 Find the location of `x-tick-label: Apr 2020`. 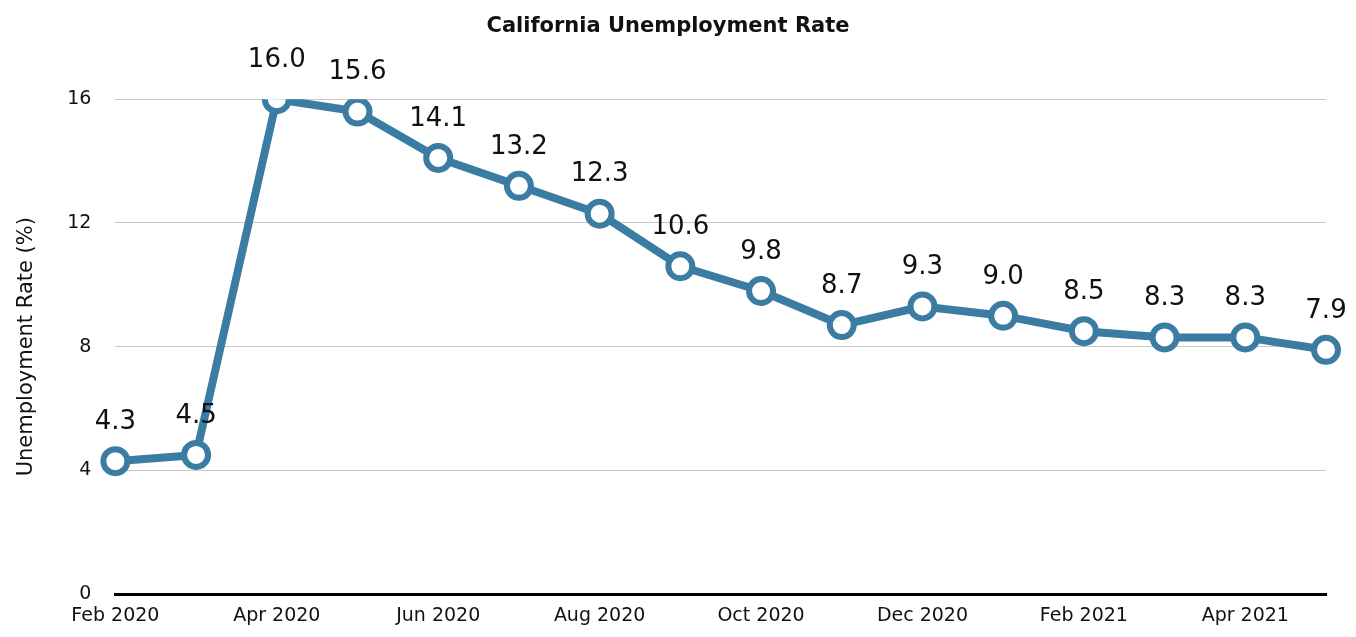

x-tick-label: Apr 2020 is located at coordinates (277, 613).